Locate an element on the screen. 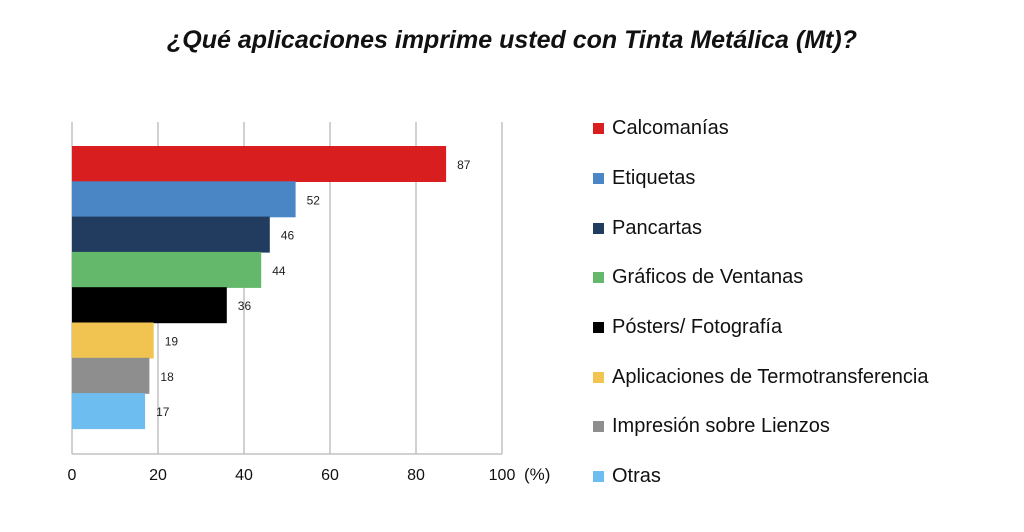  x-tick-label: 0 is located at coordinates (72, 475).